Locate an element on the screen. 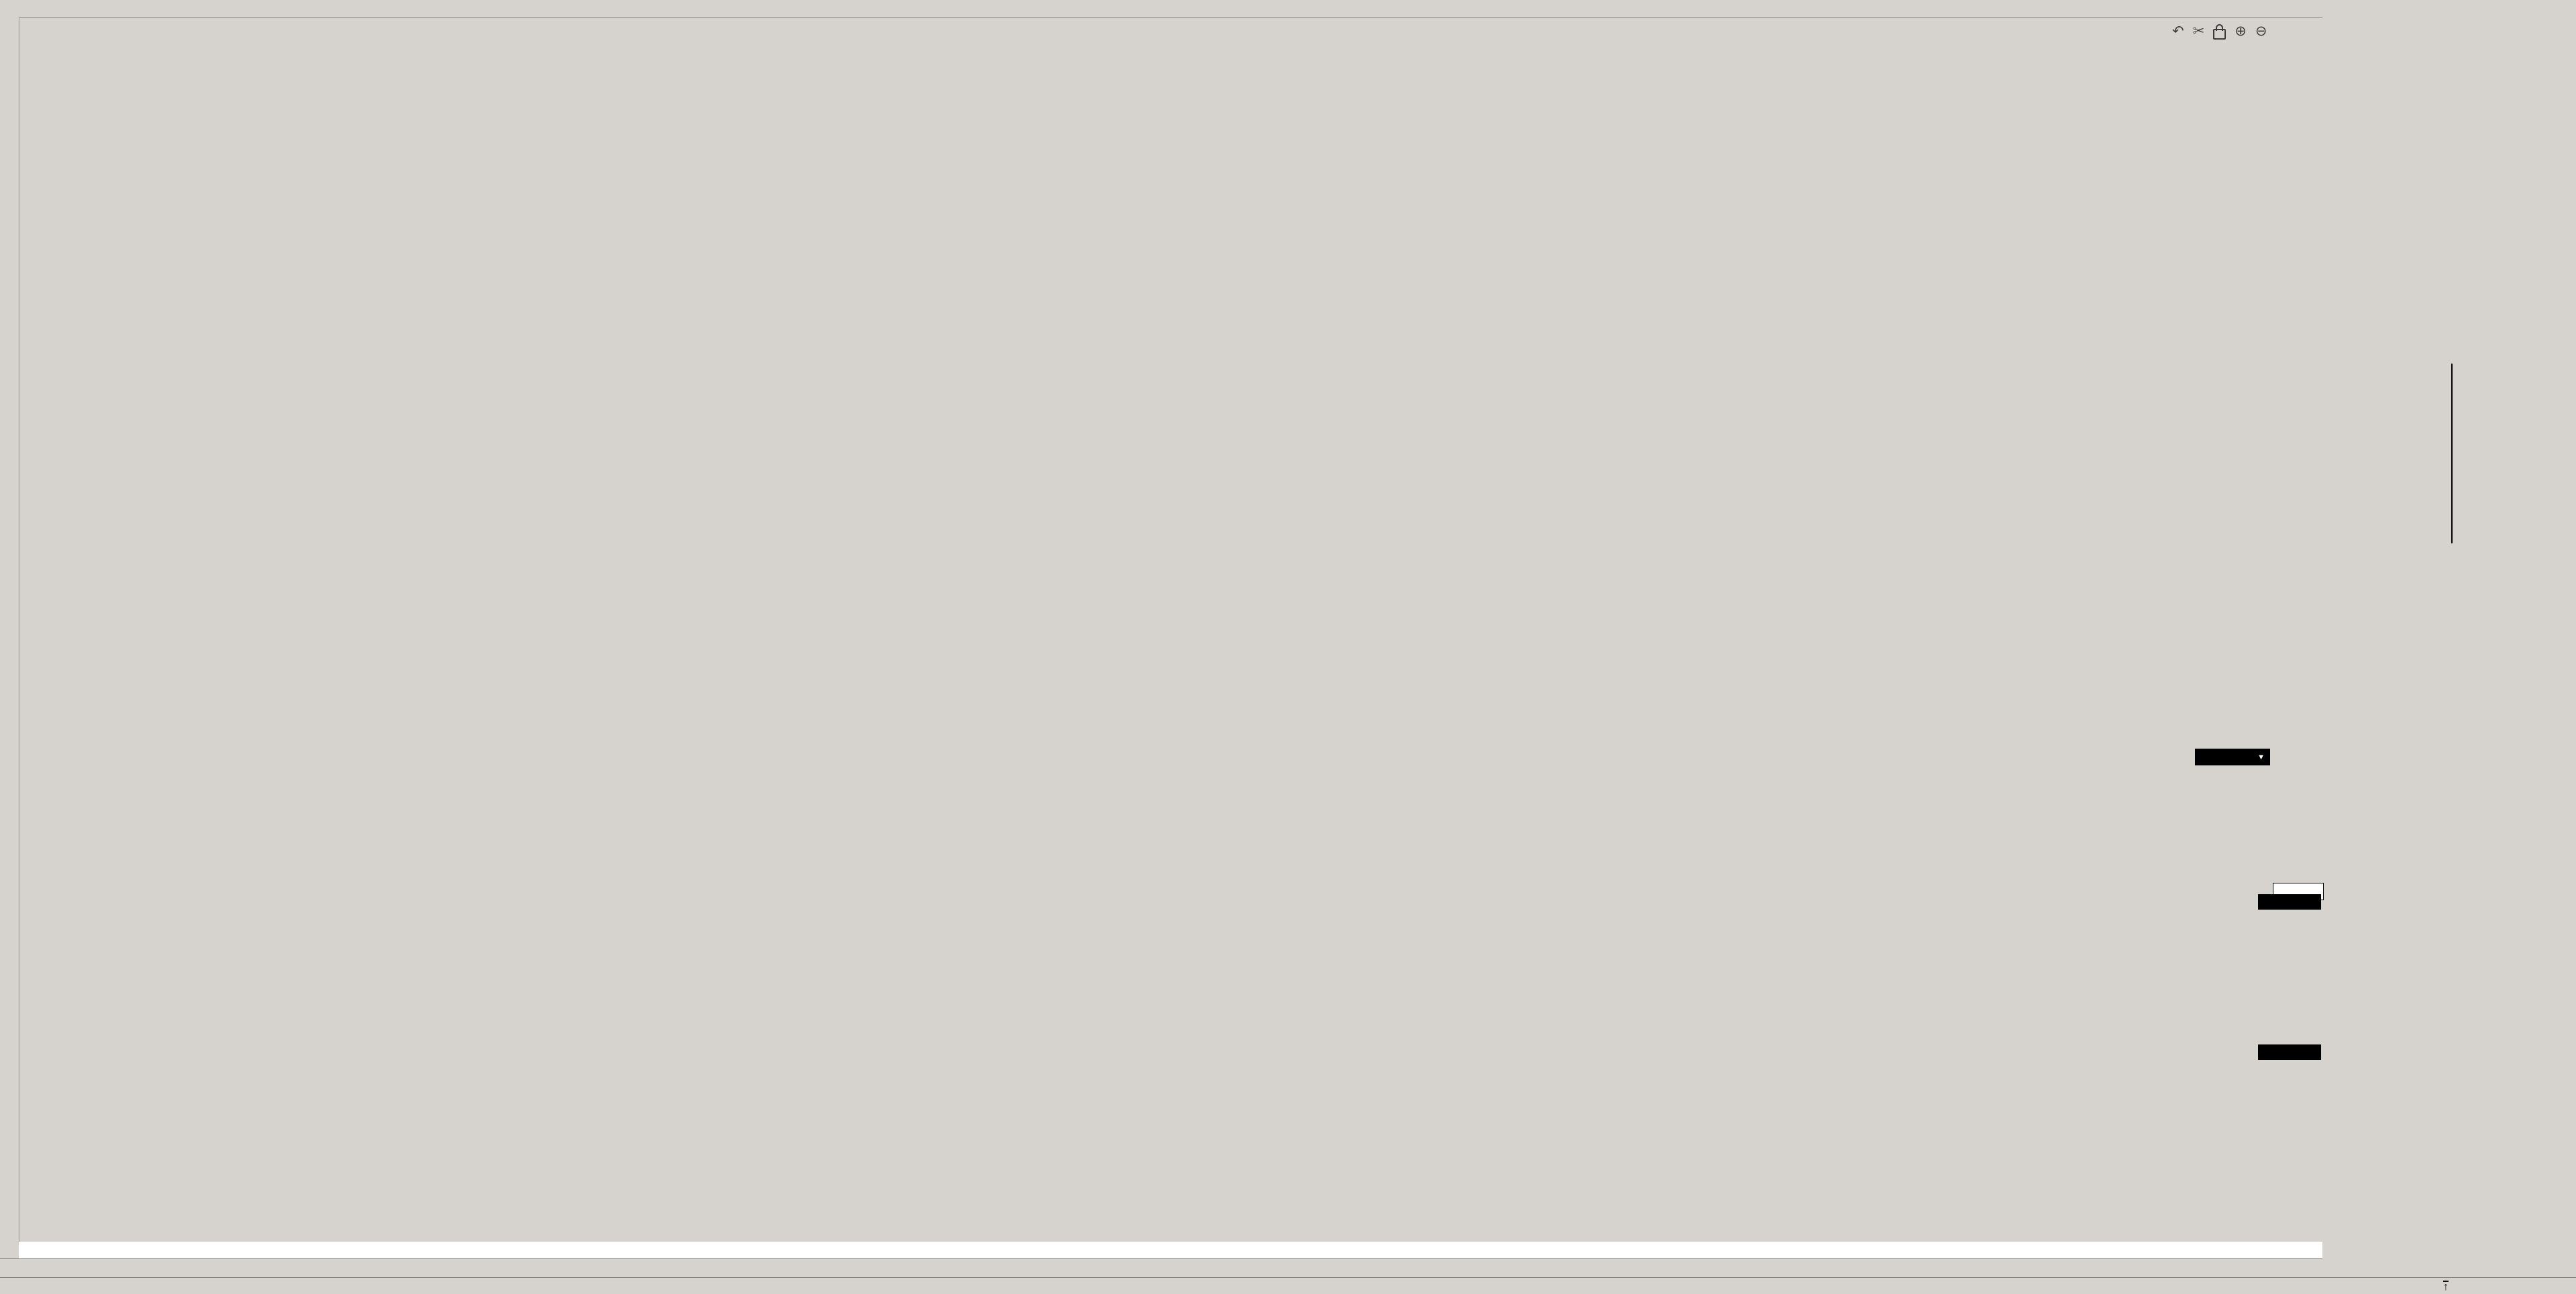  bottom-bar: ↑ is located at coordinates (1288, 1285).